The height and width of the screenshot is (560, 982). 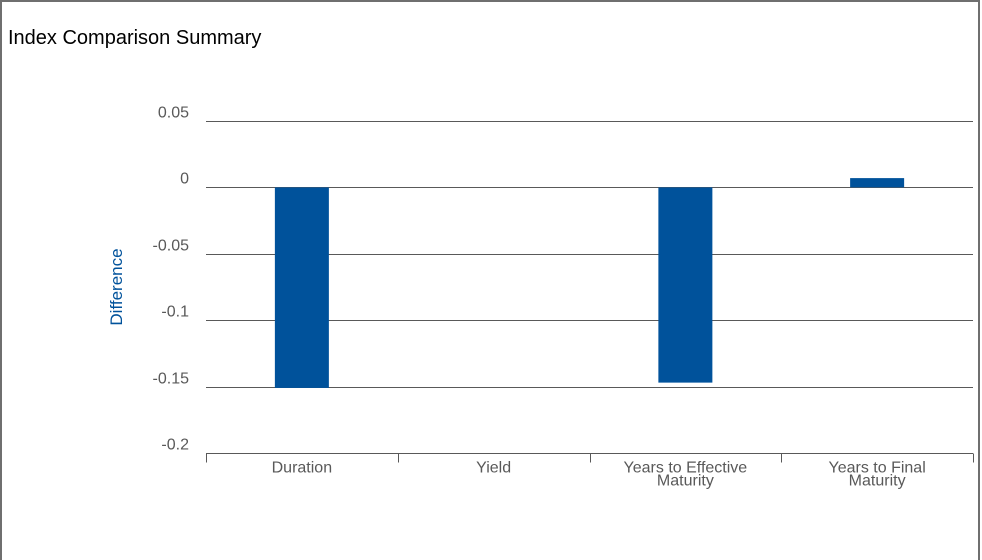 I want to click on category-label: Duration, so click(x=302, y=468).